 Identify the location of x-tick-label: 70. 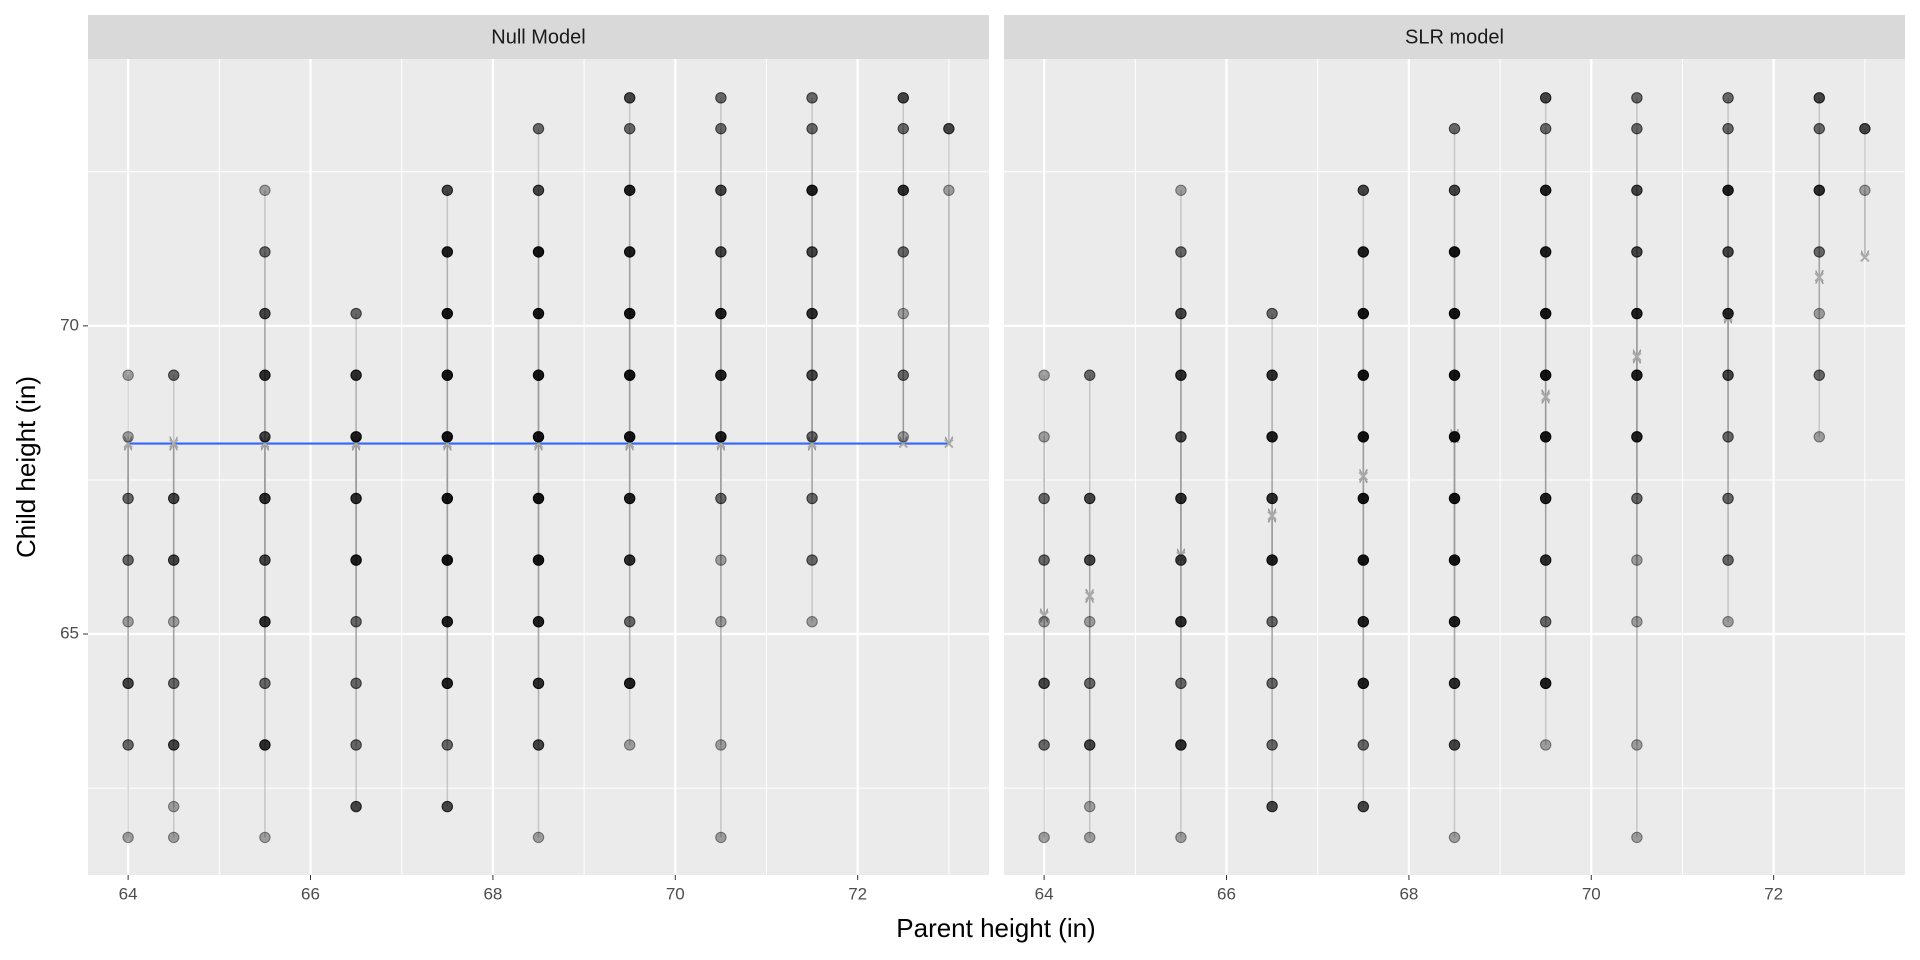
(675, 893).